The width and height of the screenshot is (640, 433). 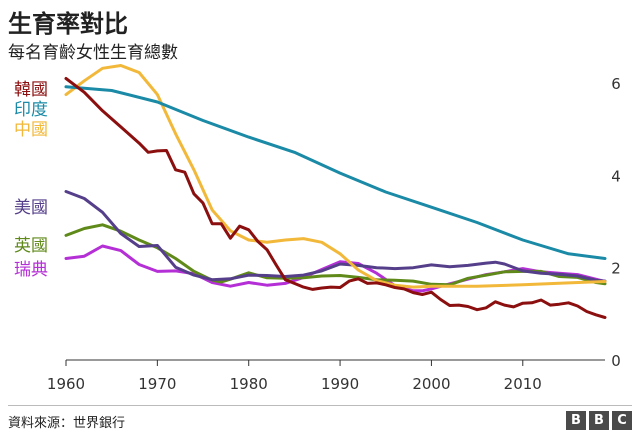 I want to click on footer-divider, so click(x=320, y=405).